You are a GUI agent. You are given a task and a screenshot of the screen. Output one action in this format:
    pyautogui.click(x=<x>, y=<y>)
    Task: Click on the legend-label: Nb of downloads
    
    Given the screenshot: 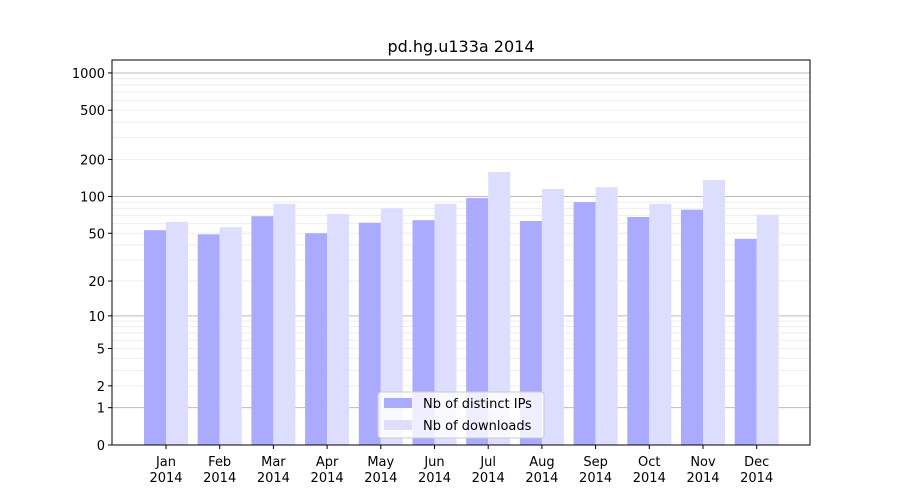 What is the action you would take?
    pyautogui.click(x=477, y=426)
    